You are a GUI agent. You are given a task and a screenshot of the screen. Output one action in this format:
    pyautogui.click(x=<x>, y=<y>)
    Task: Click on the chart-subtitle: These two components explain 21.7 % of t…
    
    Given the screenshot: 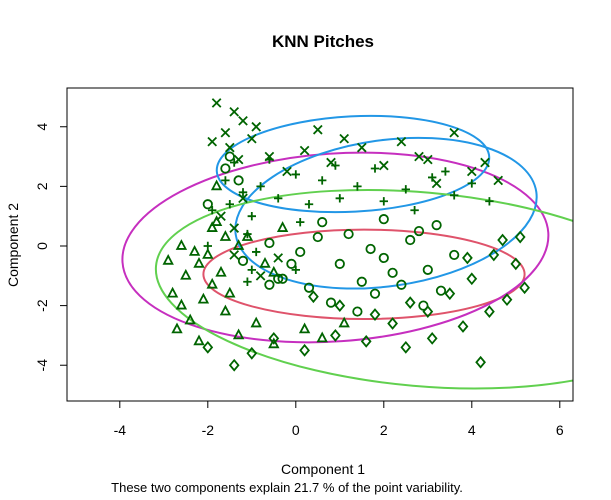 What is the action you would take?
    pyautogui.click(x=287, y=487)
    